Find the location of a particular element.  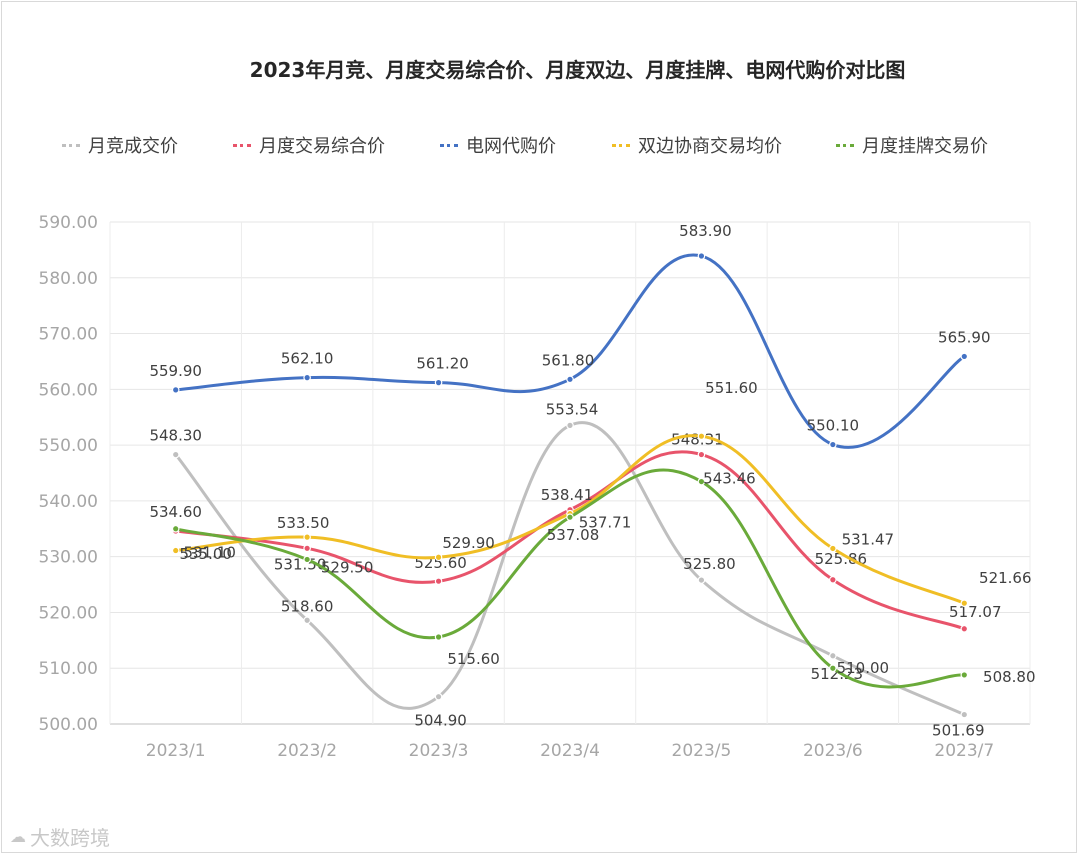

data-label-bilateral: 531.10 is located at coordinates (209, 553).